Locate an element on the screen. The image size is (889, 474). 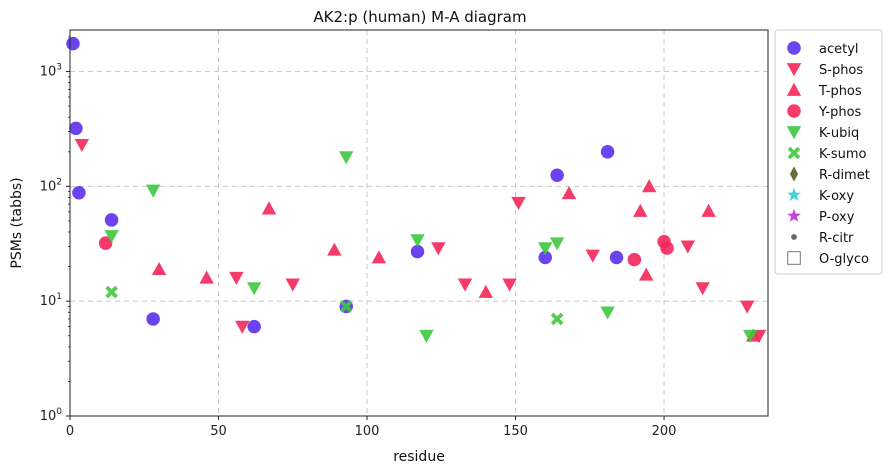
y-axis-ticks: 10⁰ 10¹ 10² 10³ is located at coordinates (55, 230).